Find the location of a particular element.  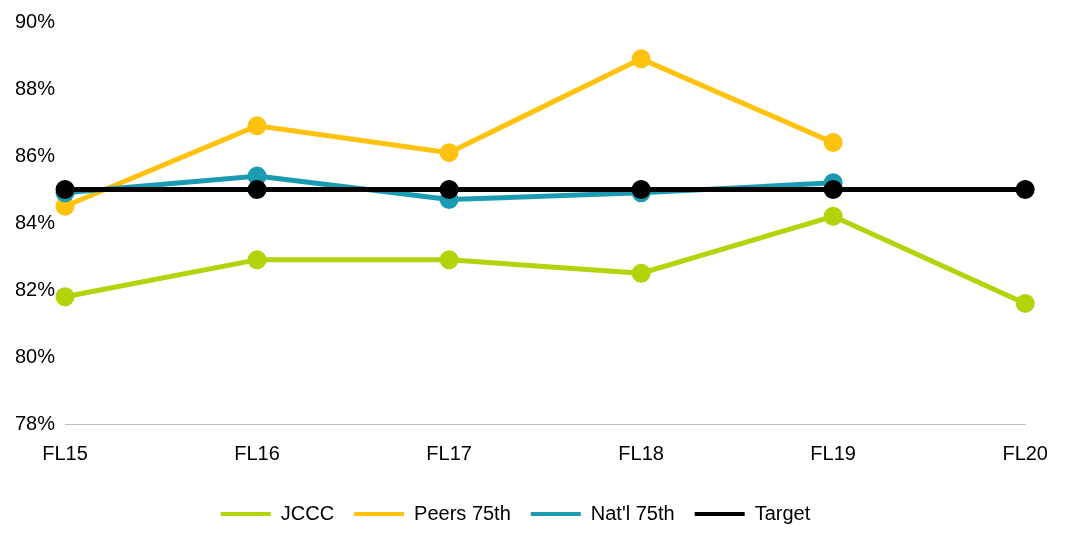

x-tick-label: FL17 is located at coordinates (449, 452).